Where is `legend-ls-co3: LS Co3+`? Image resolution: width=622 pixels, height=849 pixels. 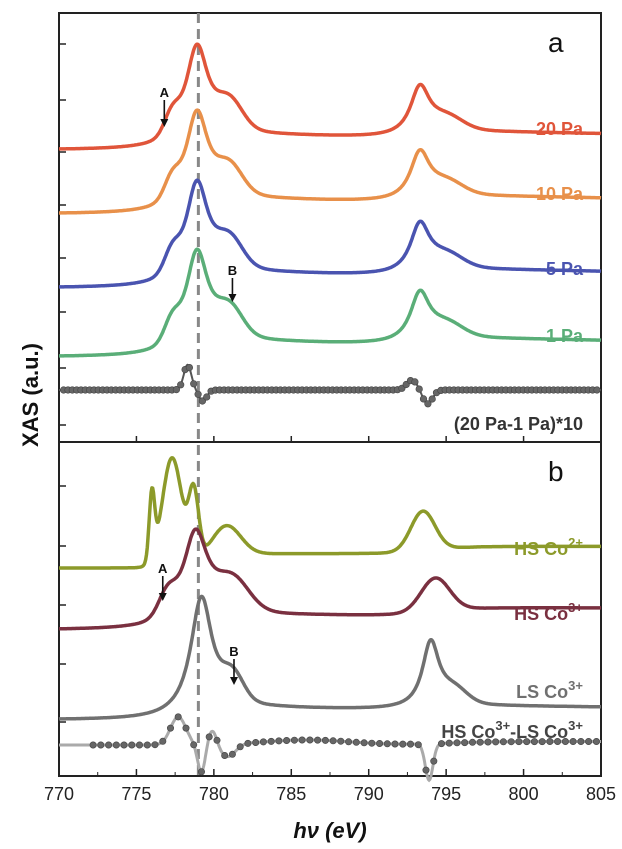
legend-ls-co3: LS Co3+ is located at coordinates (549, 690).